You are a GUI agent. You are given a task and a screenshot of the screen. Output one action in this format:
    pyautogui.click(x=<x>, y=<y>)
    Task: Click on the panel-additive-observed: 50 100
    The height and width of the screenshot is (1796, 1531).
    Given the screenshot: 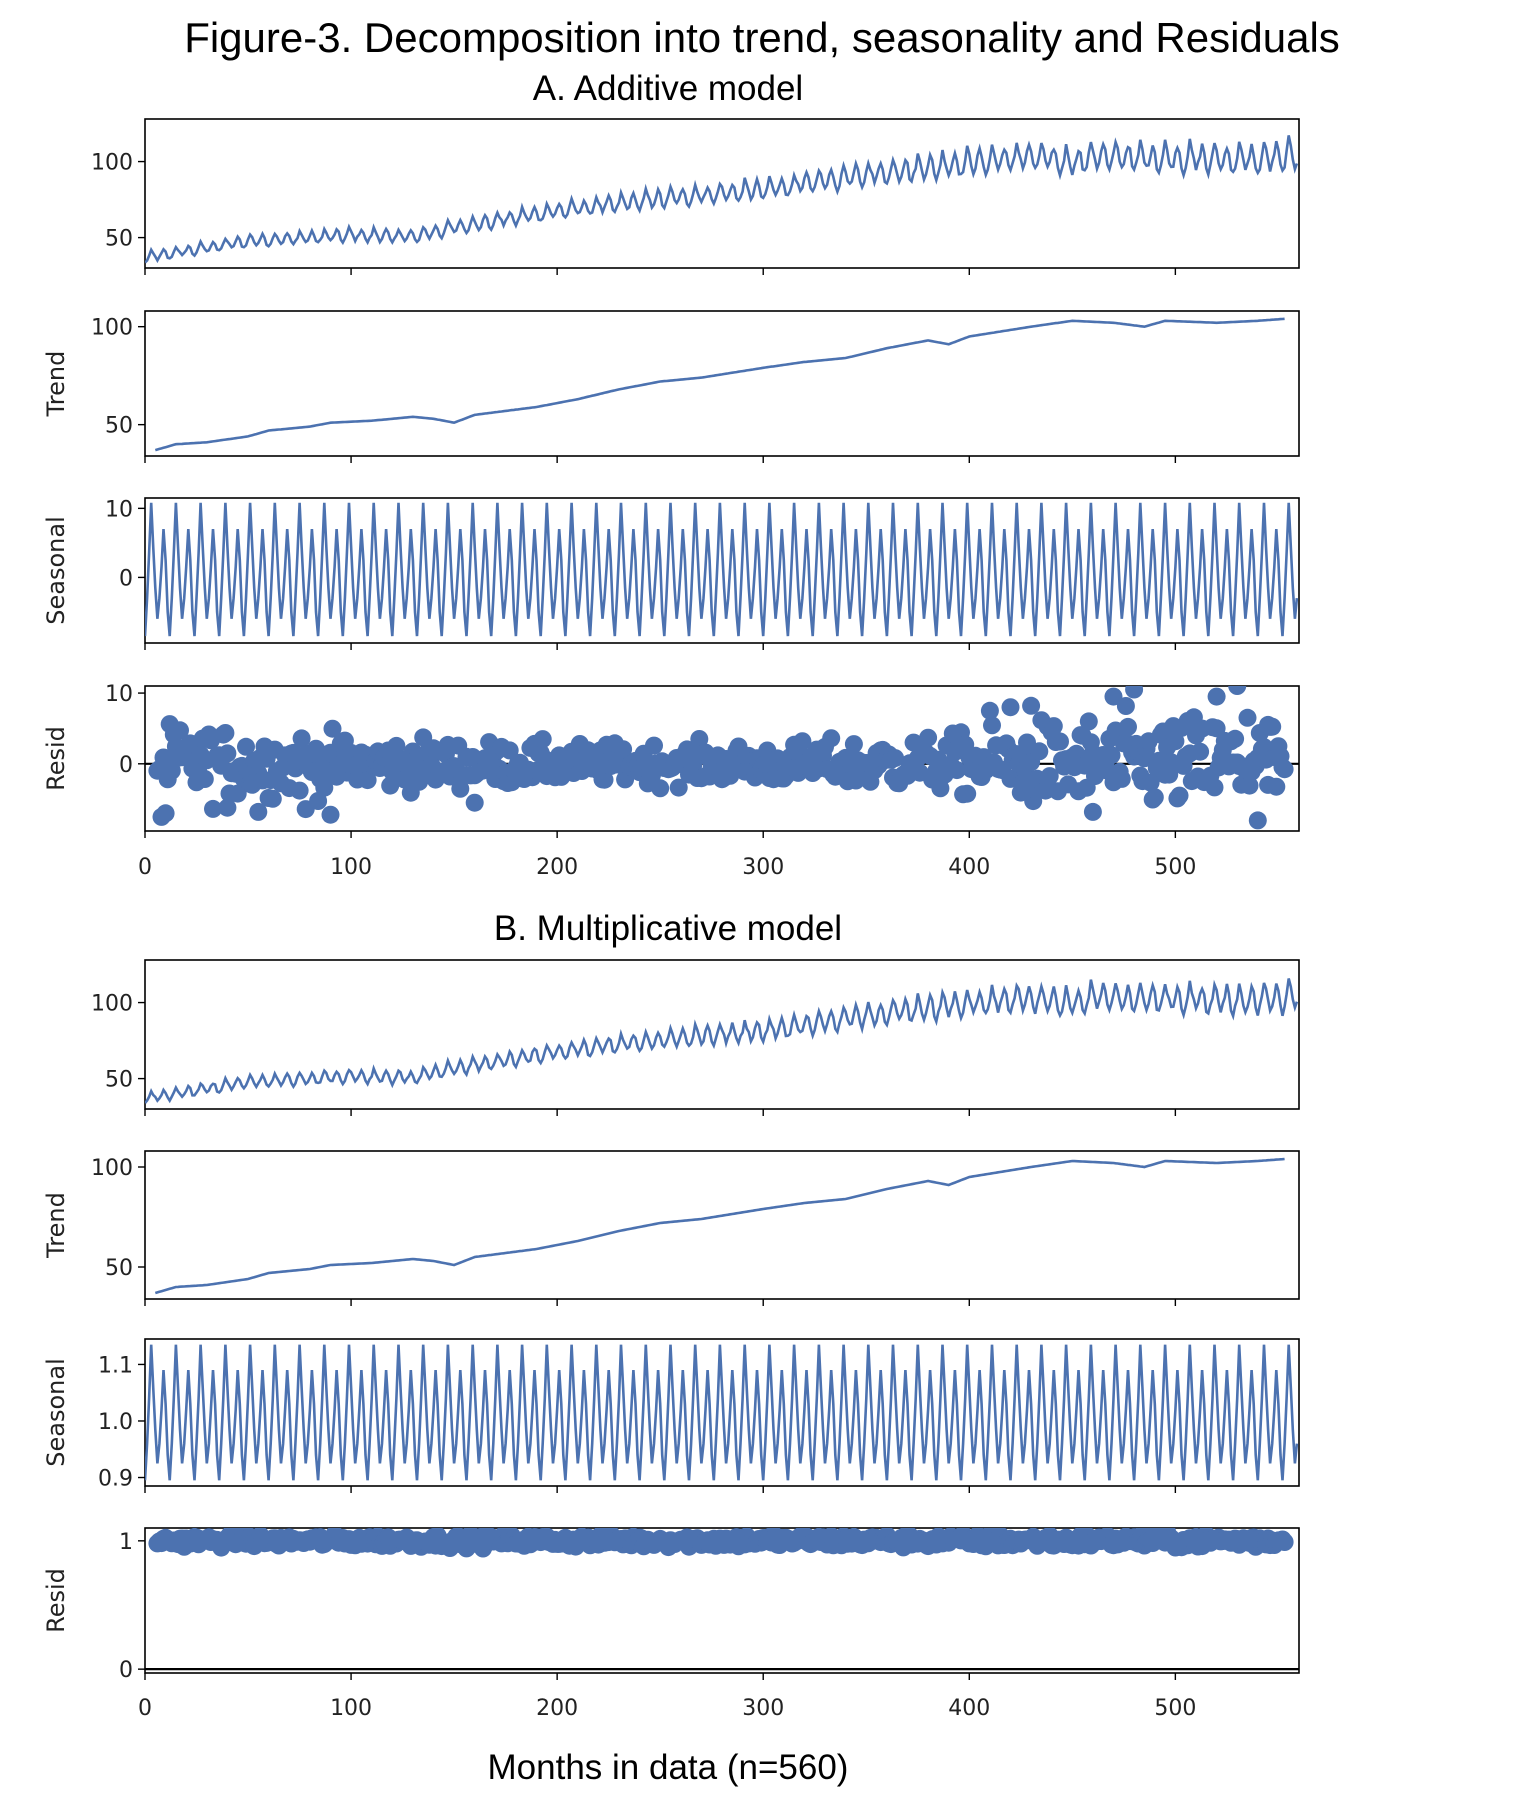 What is the action you would take?
    pyautogui.click(x=695, y=196)
    